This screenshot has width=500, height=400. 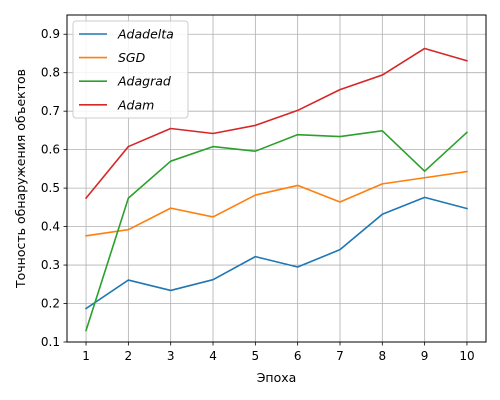 What do you see at coordinates (213, 356) in the screenshot?
I see `x-tick-label: 4` at bounding box center [213, 356].